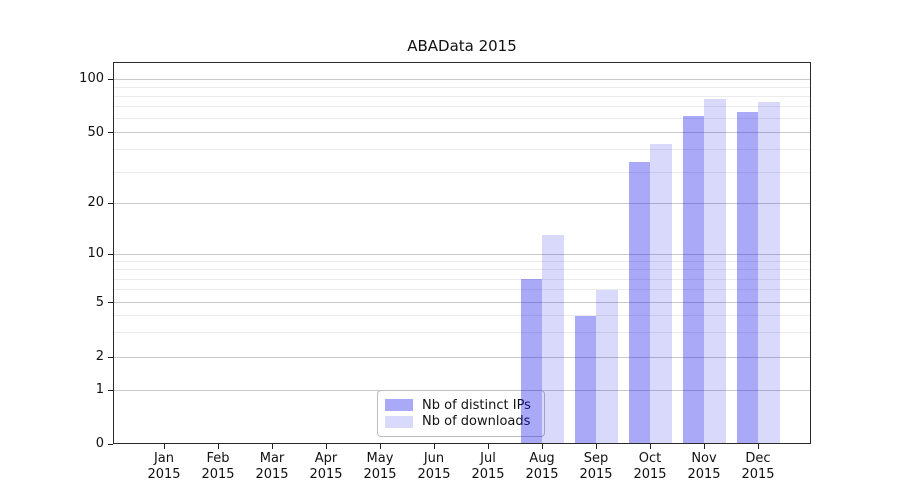  What do you see at coordinates (91, 78) in the screenshot?
I see `y-tick-label: 100` at bounding box center [91, 78].